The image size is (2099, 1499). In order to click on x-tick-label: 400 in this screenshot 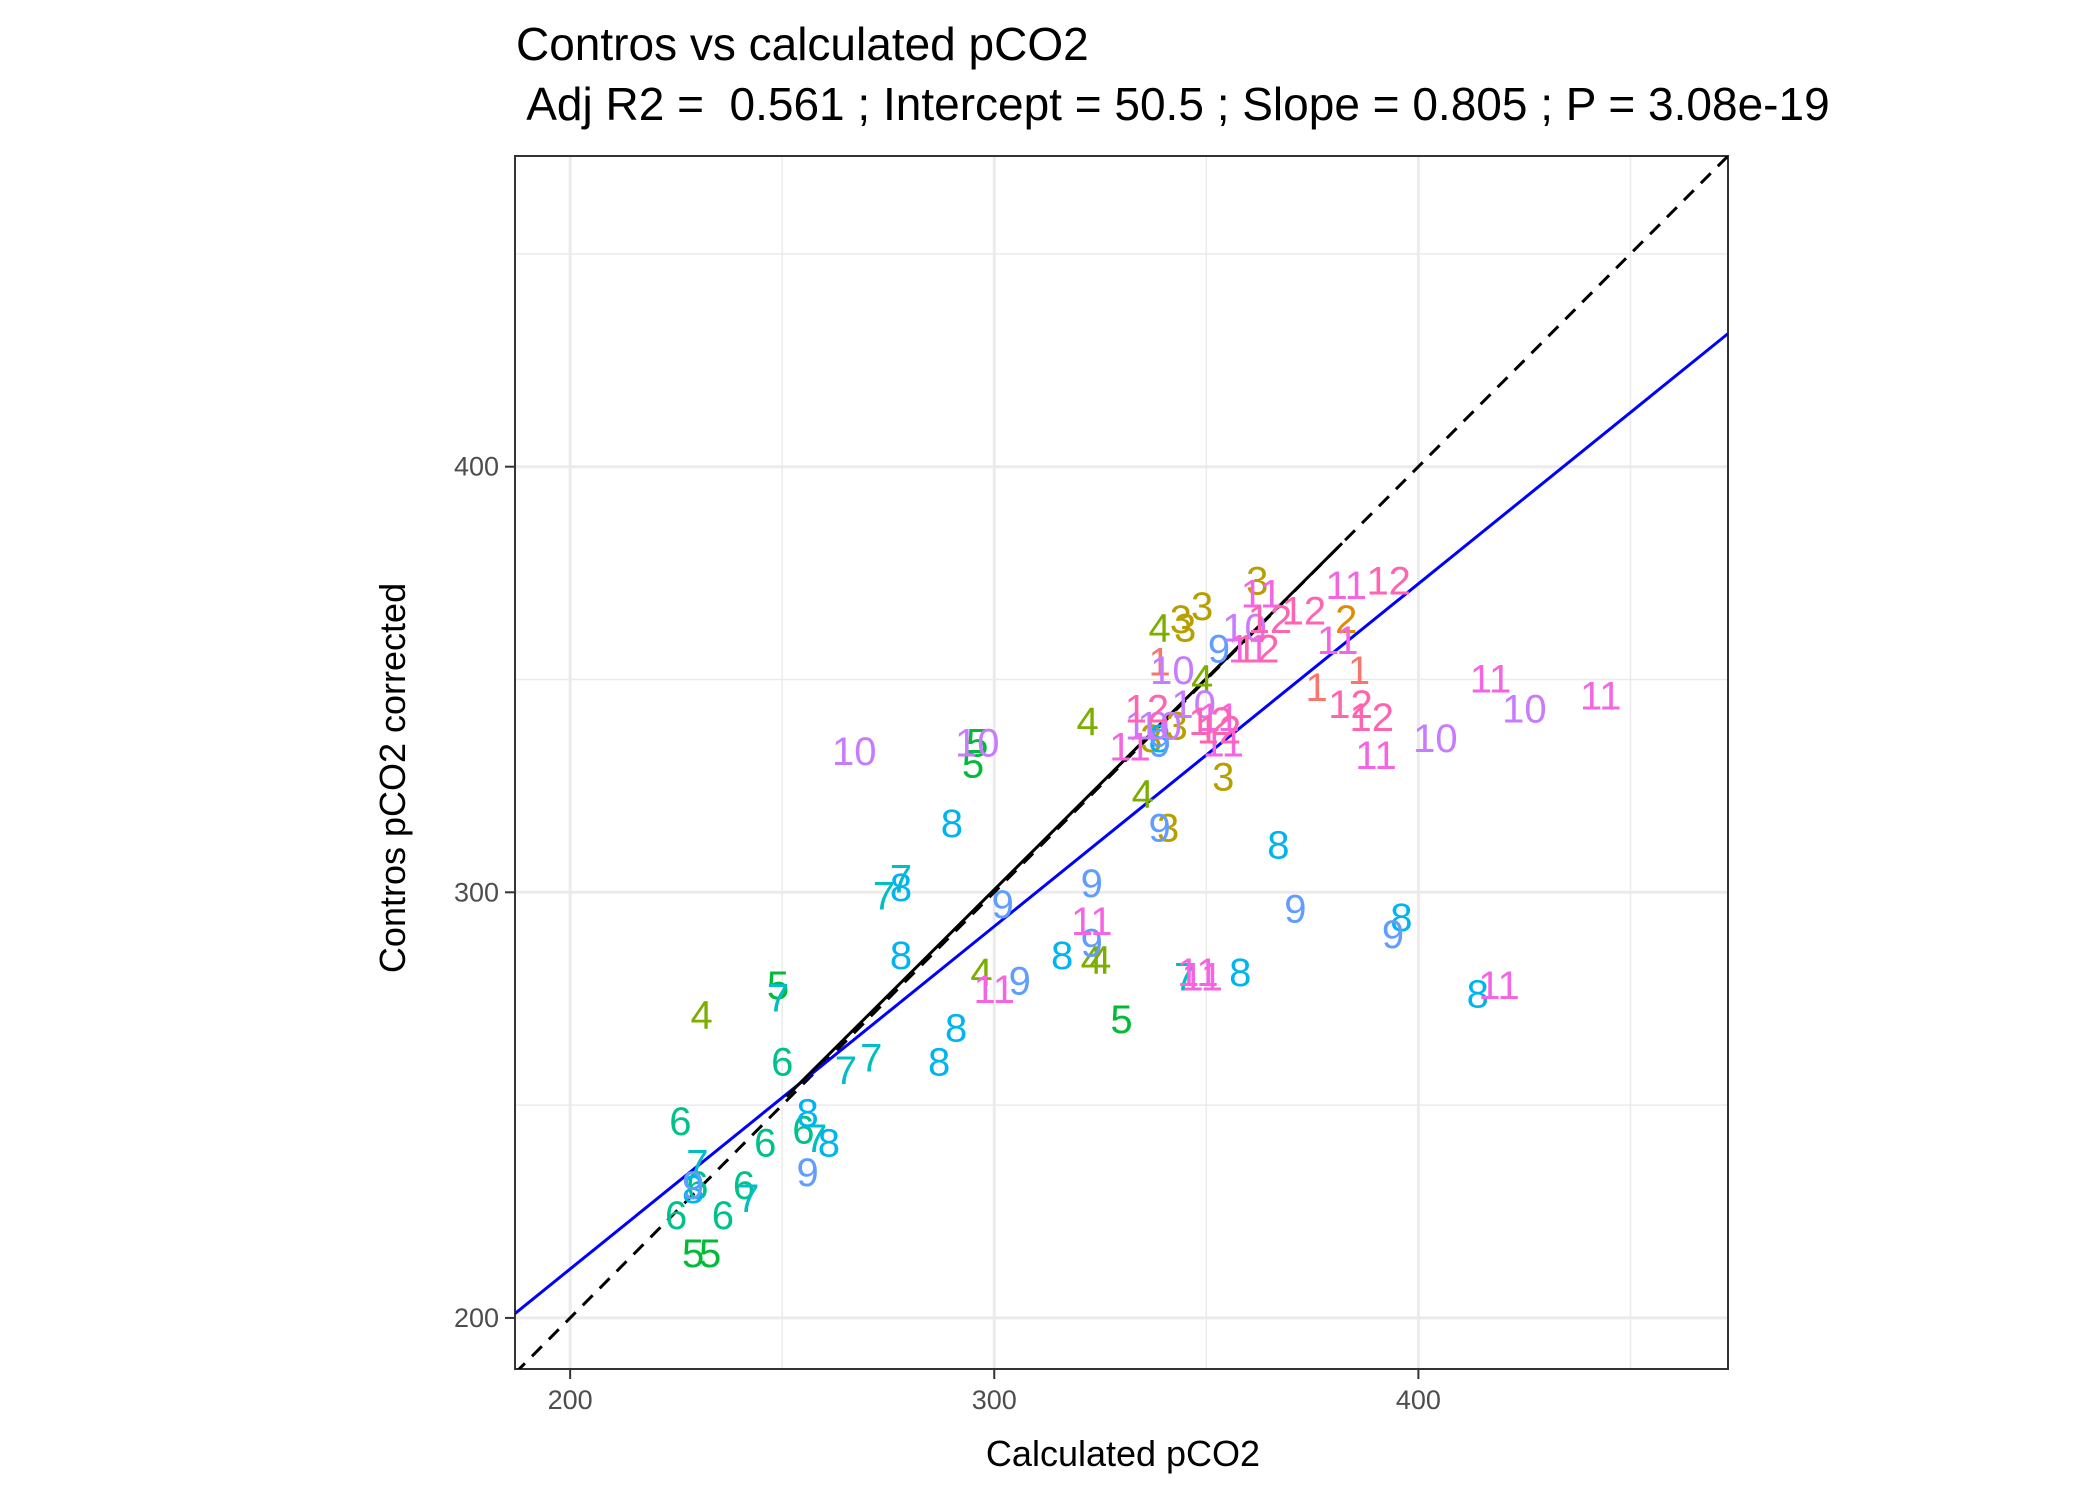, I will do `click(1418, 1400)`.